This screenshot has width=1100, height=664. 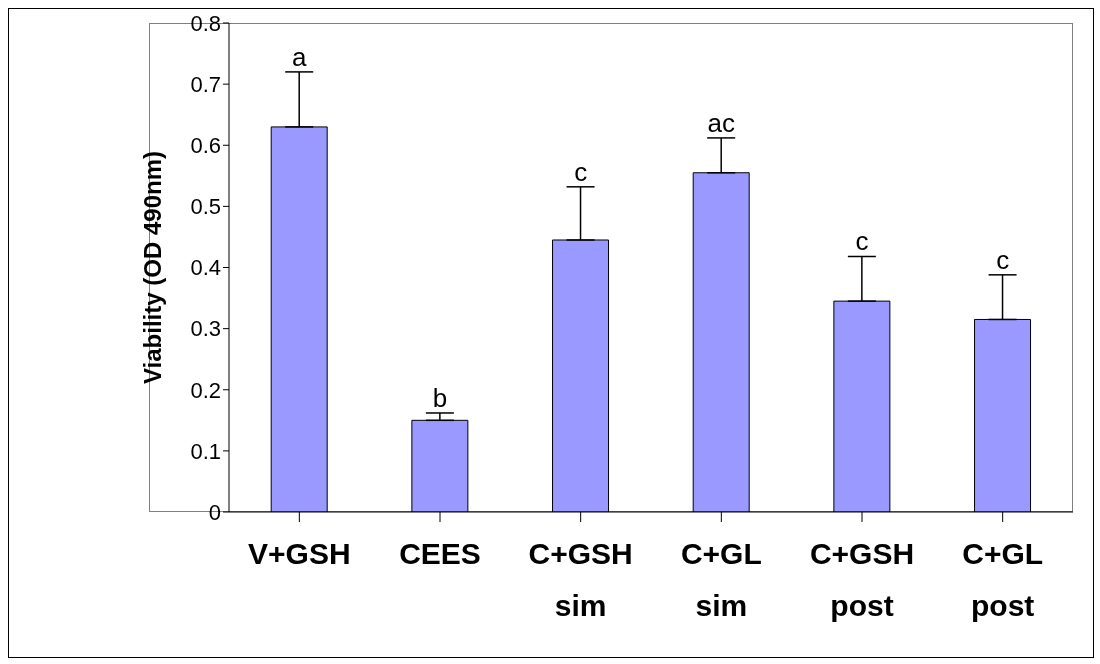 I want to click on x-tick-label: V+GSH, so click(x=299, y=553).